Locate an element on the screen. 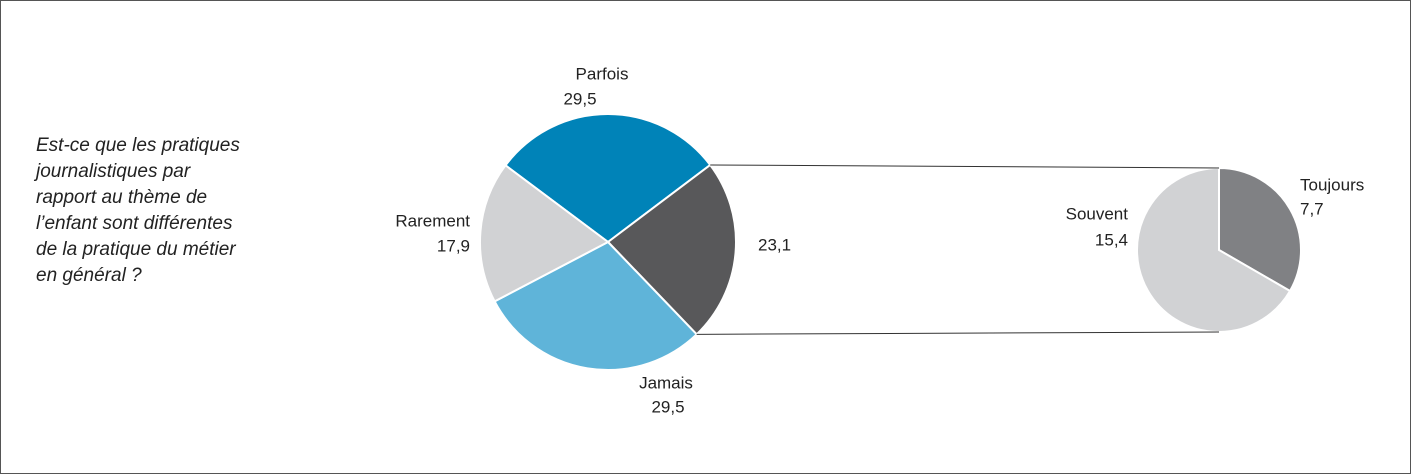 The width and height of the screenshot is (1411, 474). value-label: 7,7 is located at coordinates (1312, 208).